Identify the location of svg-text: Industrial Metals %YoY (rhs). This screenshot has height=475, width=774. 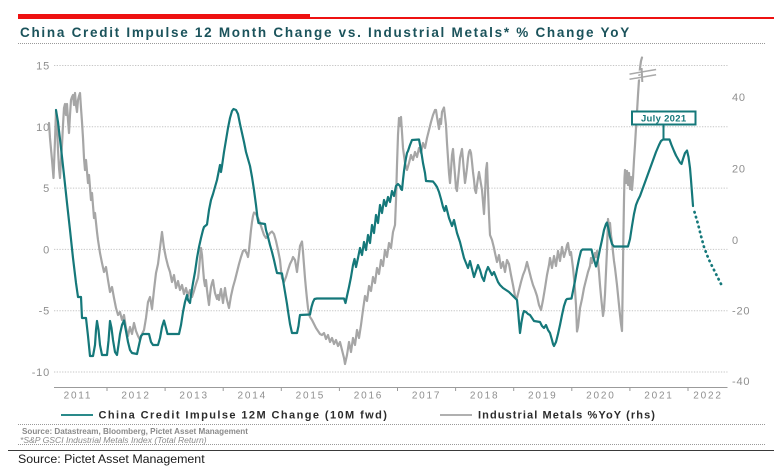
(567, 416).